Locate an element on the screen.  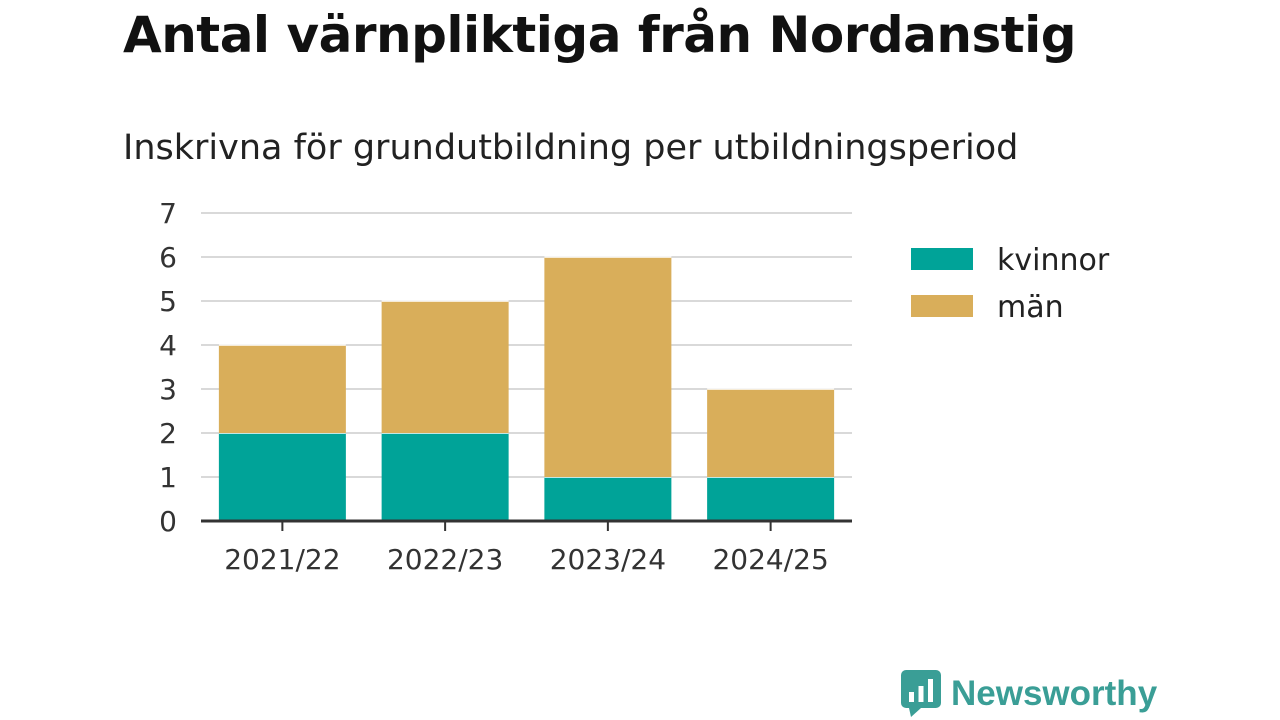
legend-label-kvinnor: kvinnor is located at coordinates (1053, 260).